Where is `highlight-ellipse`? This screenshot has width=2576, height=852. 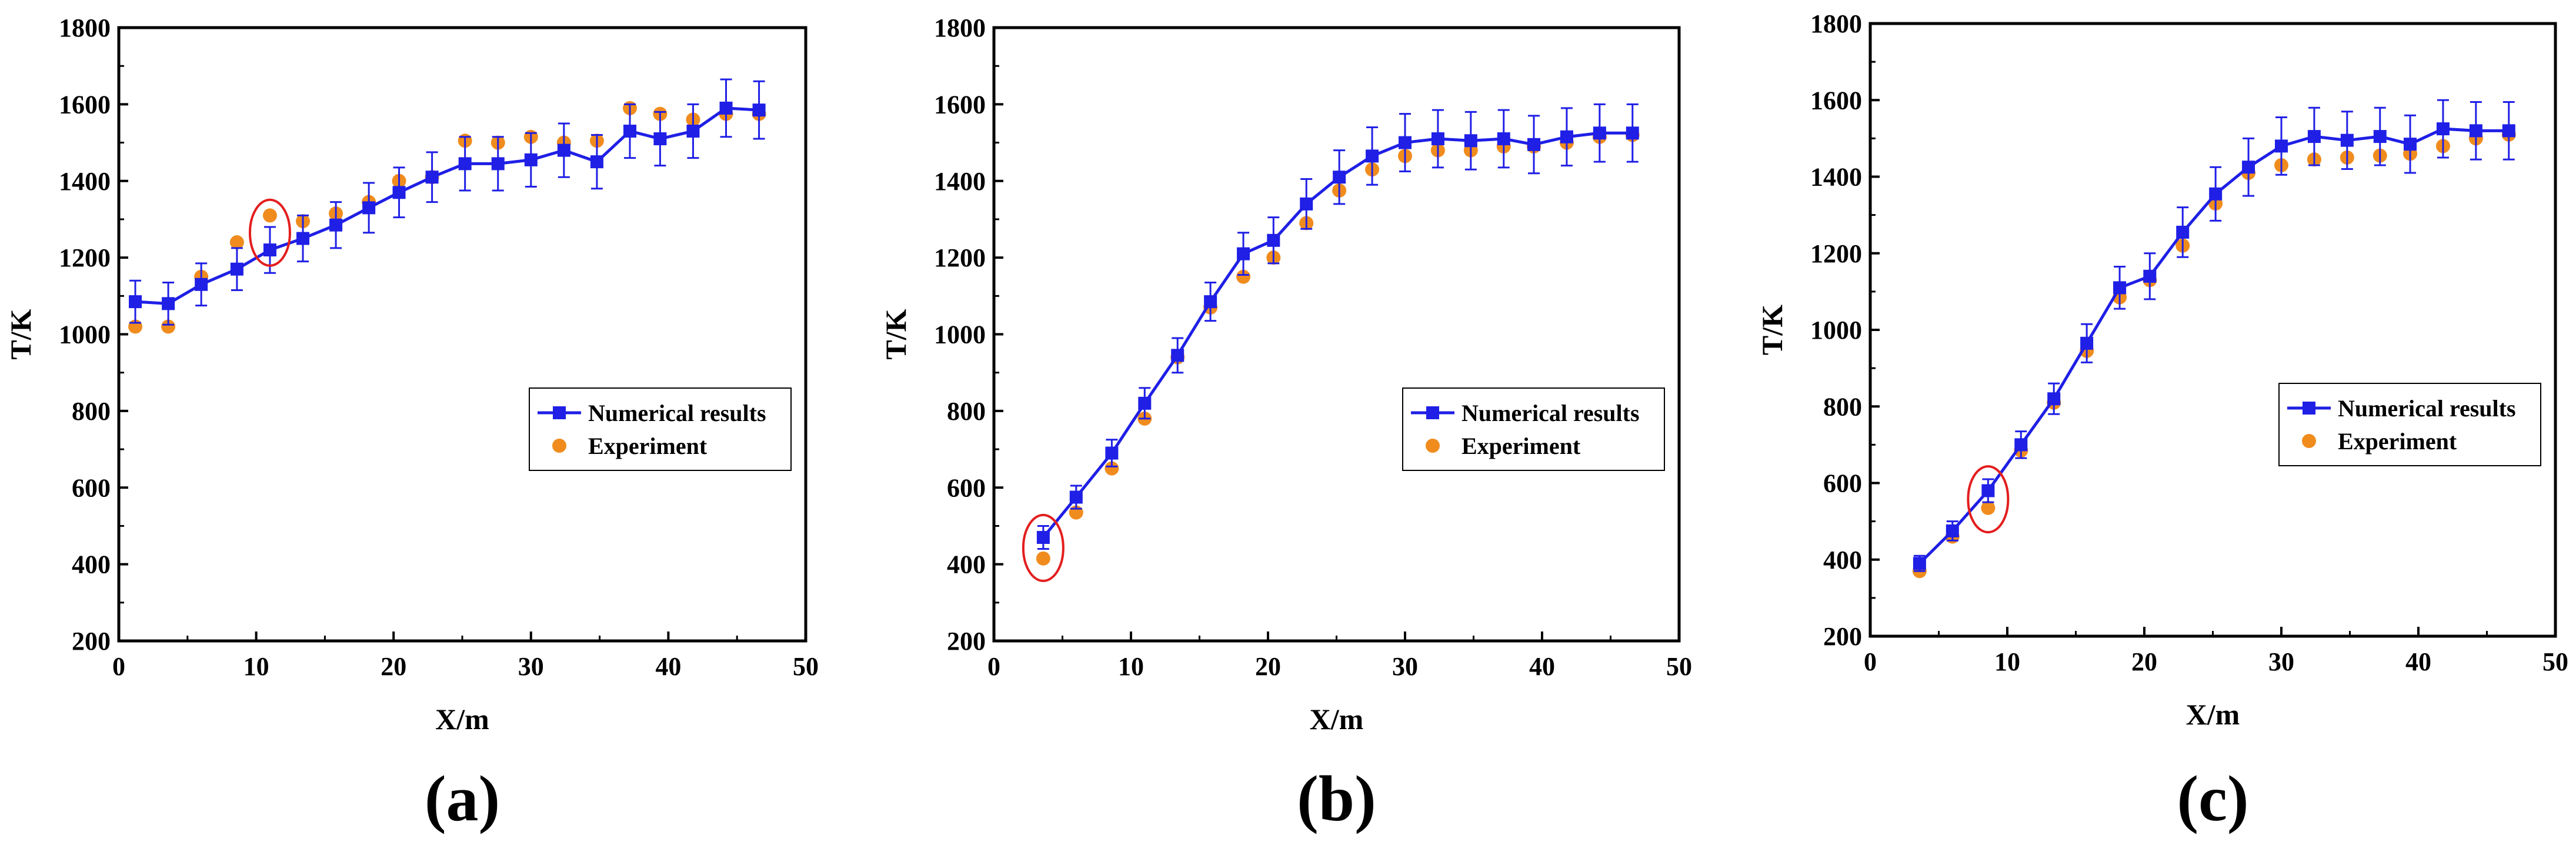 highlight-ellipse is located at coordinates (1988, 499).